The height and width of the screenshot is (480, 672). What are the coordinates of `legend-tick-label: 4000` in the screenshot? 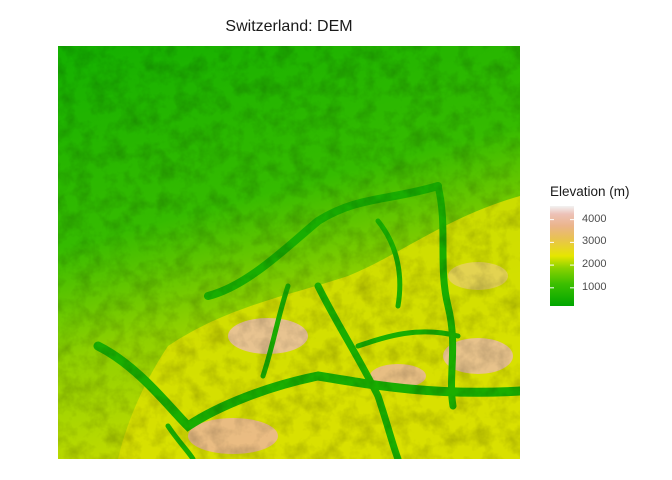 It's located at (594, 218).